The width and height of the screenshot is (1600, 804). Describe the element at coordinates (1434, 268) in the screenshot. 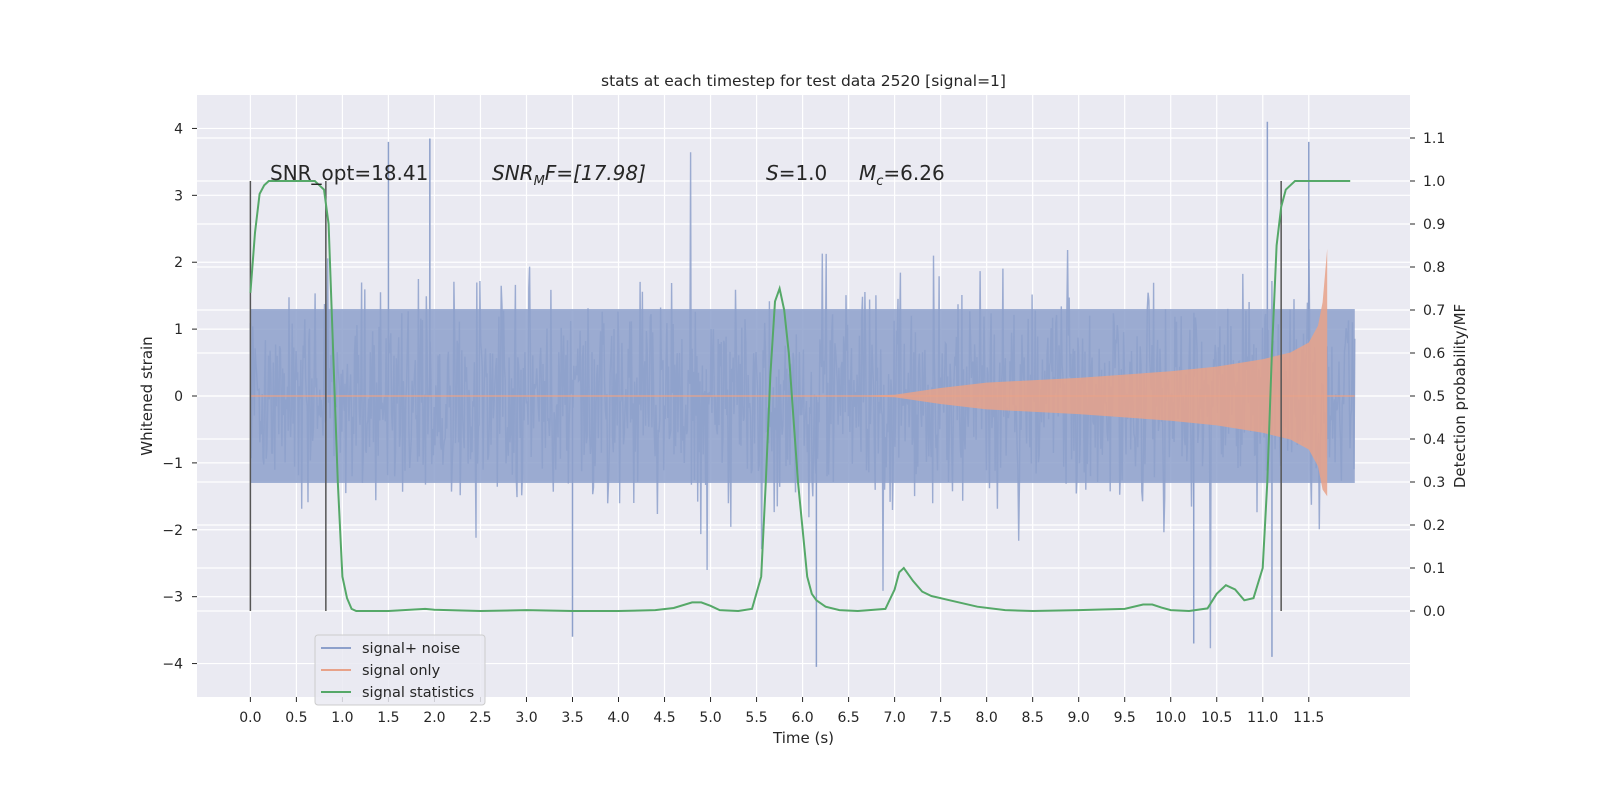

I see `y2-tick-label: 0.8` at that location.